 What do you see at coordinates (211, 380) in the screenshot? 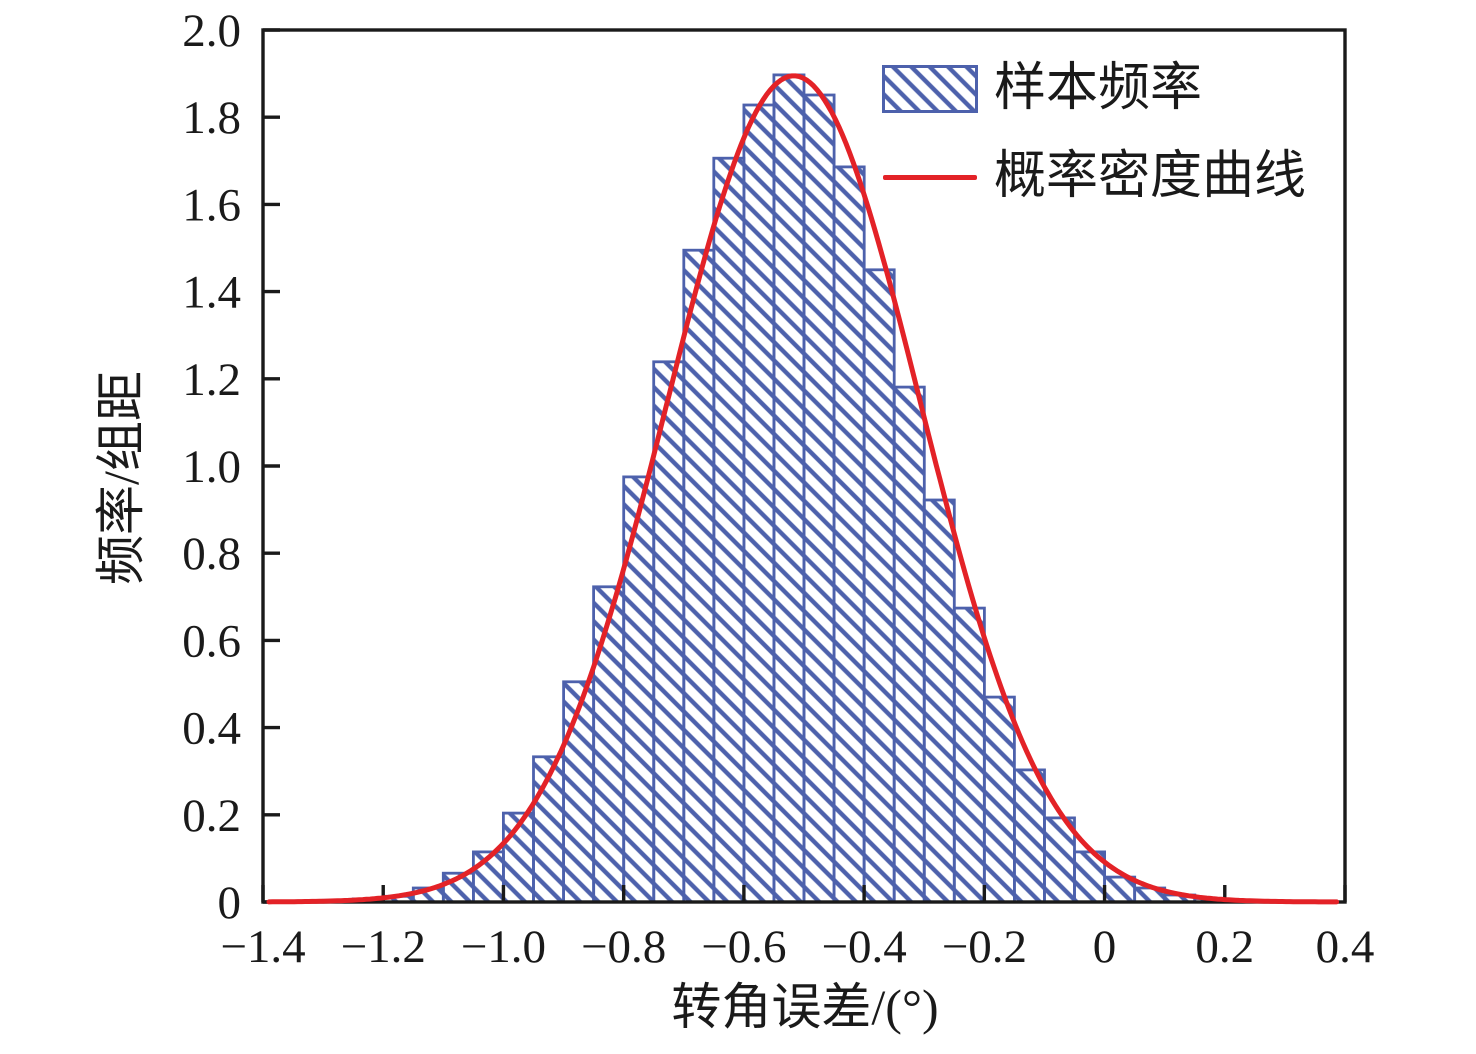
I see `y-tick-label: 1.2` at bounding box center [211, 380].